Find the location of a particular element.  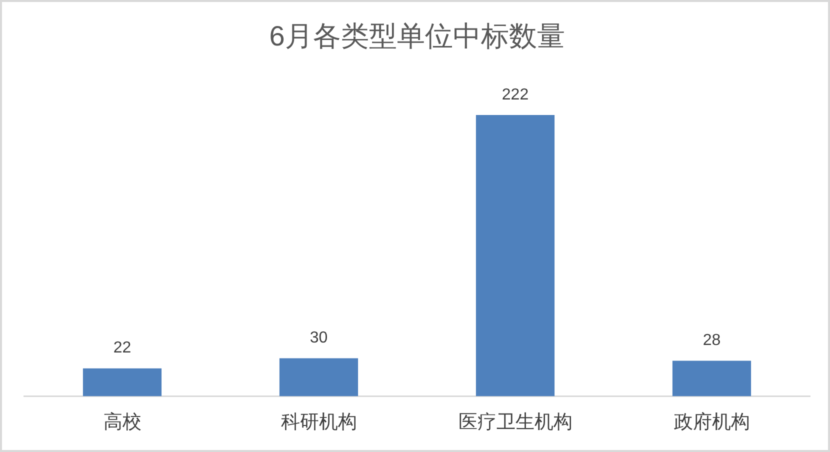

x-tick-label: 政府机构 is located at coordinates (712, 421).